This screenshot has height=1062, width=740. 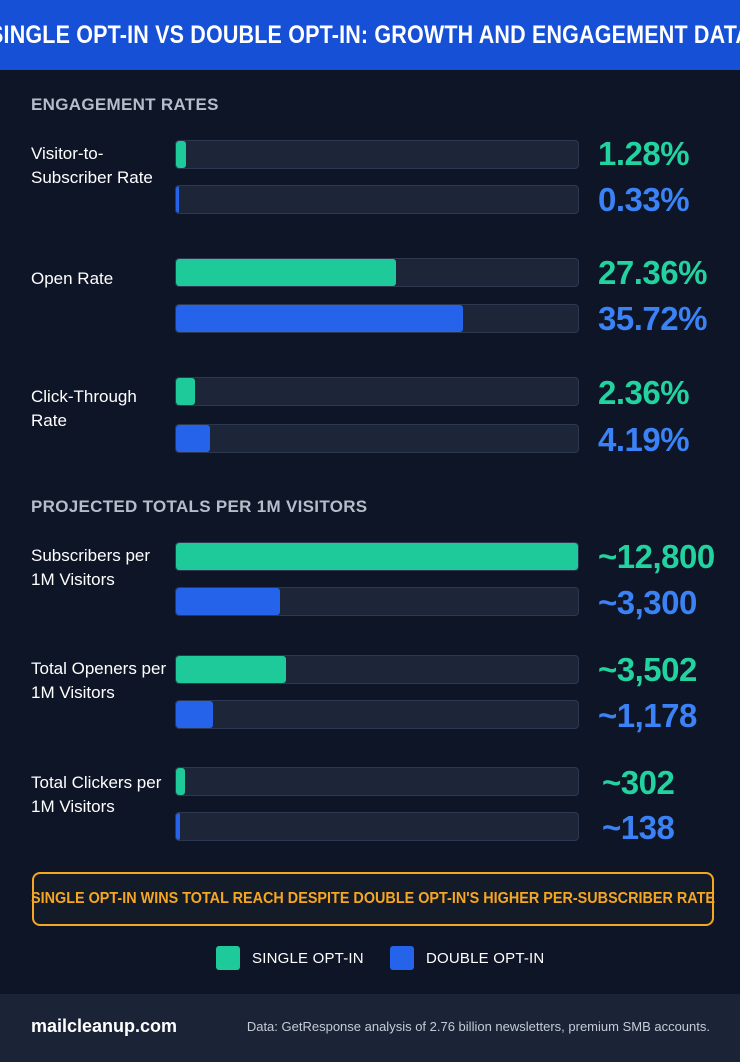 What do you see at coordinates (185, 391) in the screenshot?
I see `bar-single-ctr` at bounding box center [185, 391].